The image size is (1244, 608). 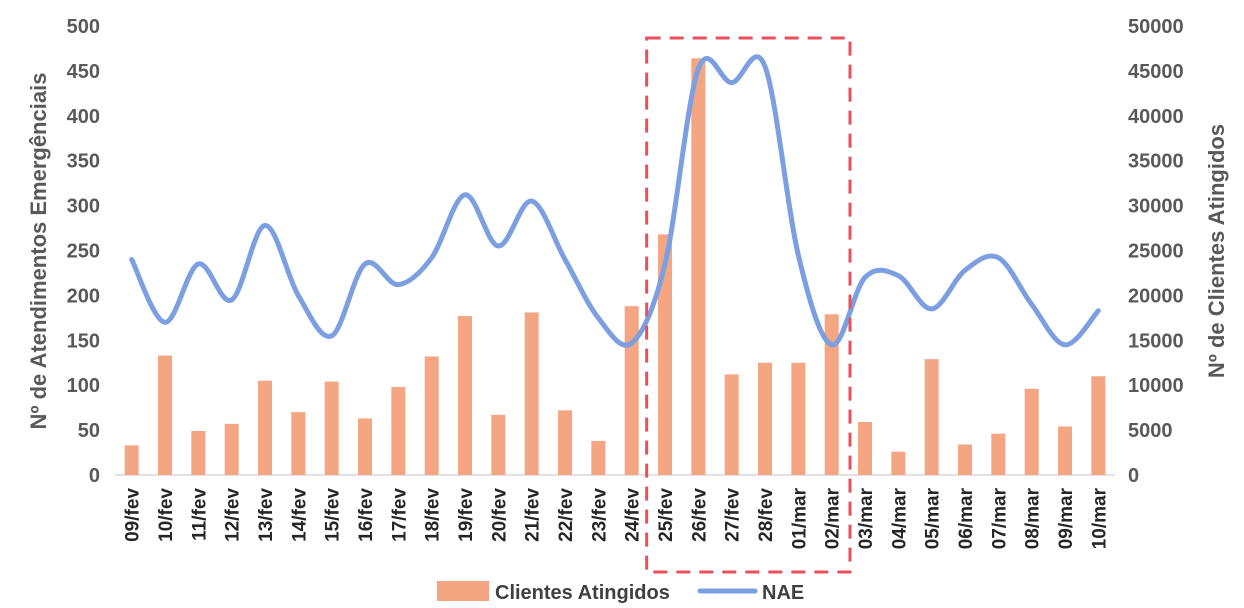 I want to click on right-tick-label: 0, so click(x=1133, y=476).